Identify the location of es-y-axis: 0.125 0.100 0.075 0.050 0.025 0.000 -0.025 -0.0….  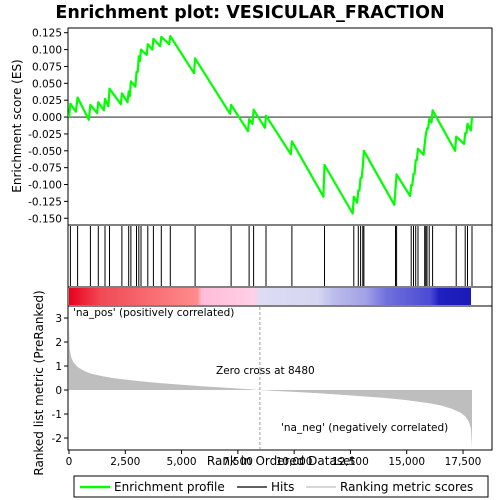
(48, 126).